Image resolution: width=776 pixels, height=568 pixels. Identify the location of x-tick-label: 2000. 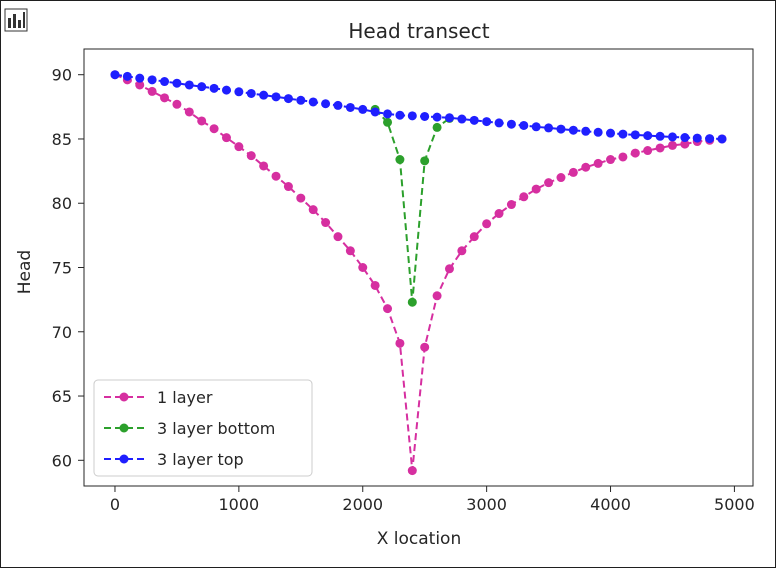
(362, 504).